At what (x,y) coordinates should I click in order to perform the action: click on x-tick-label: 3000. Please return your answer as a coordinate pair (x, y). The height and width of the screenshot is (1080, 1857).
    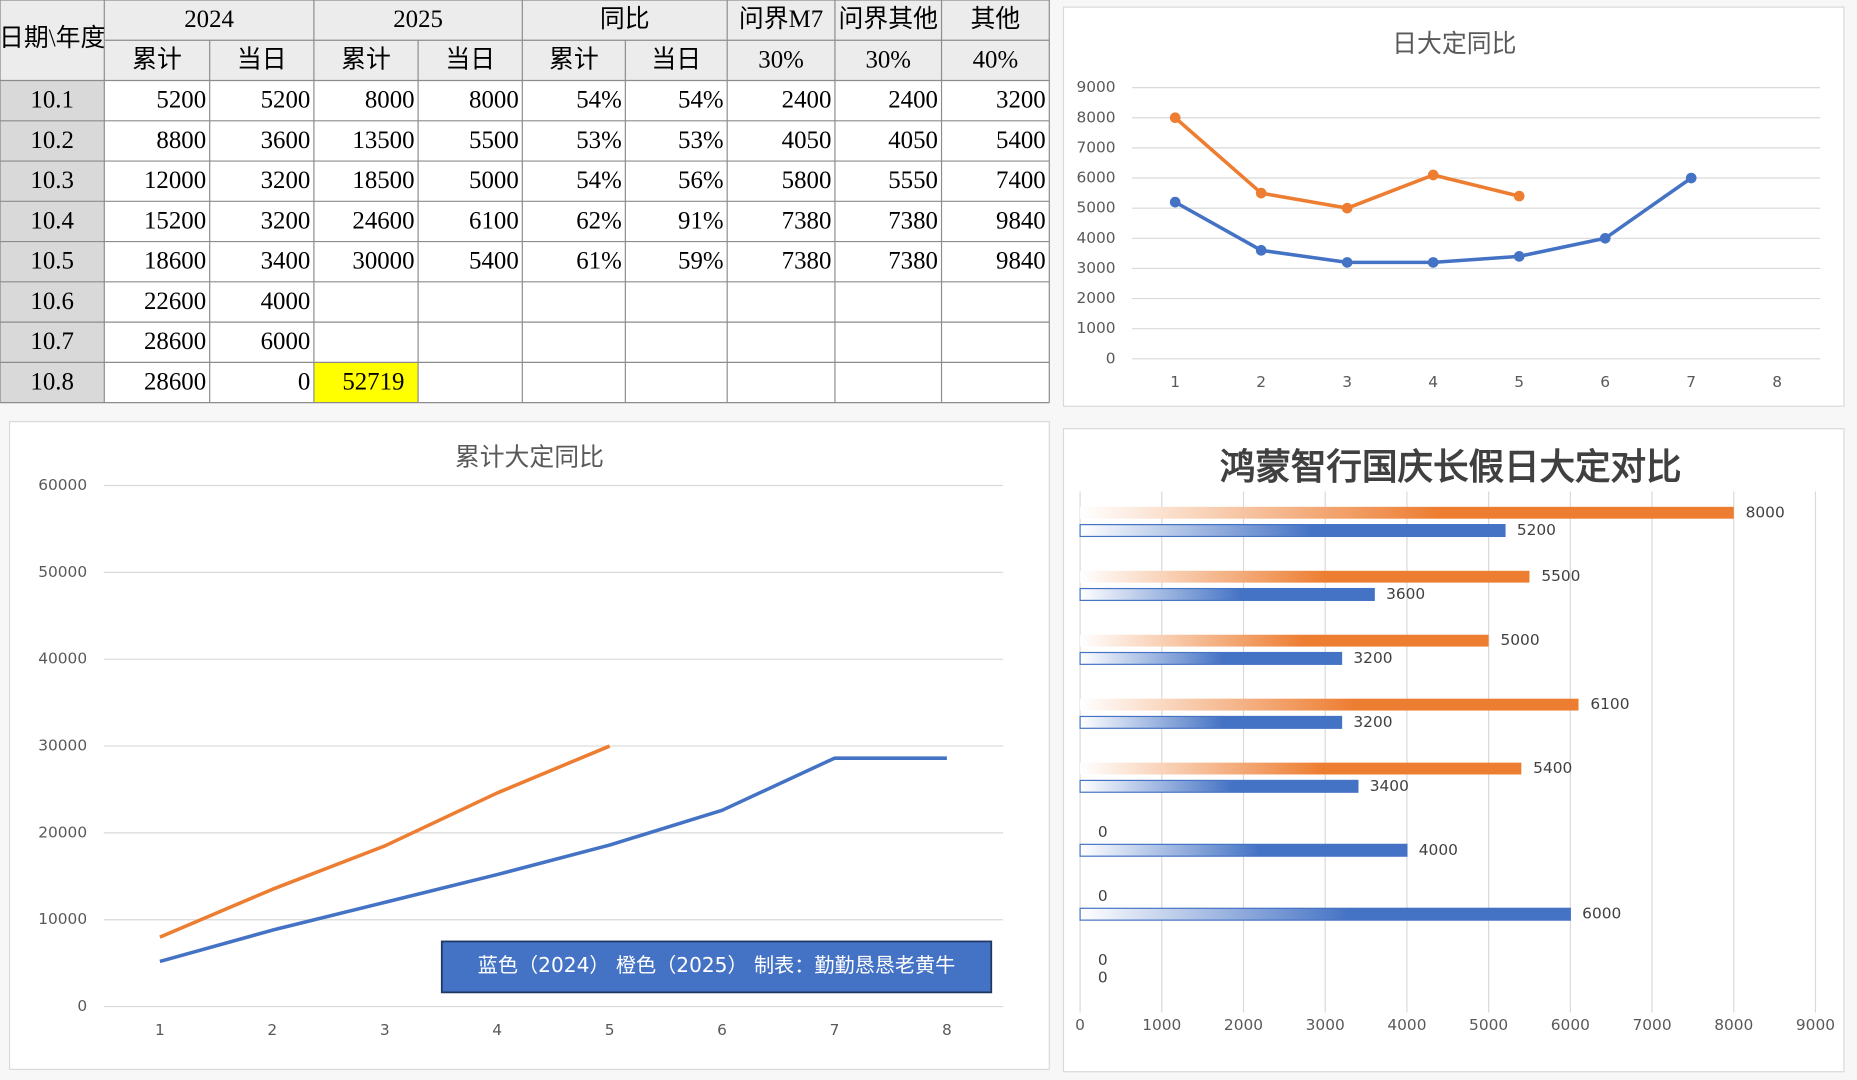
    Looking at the image, I should click on (1325, 1025).